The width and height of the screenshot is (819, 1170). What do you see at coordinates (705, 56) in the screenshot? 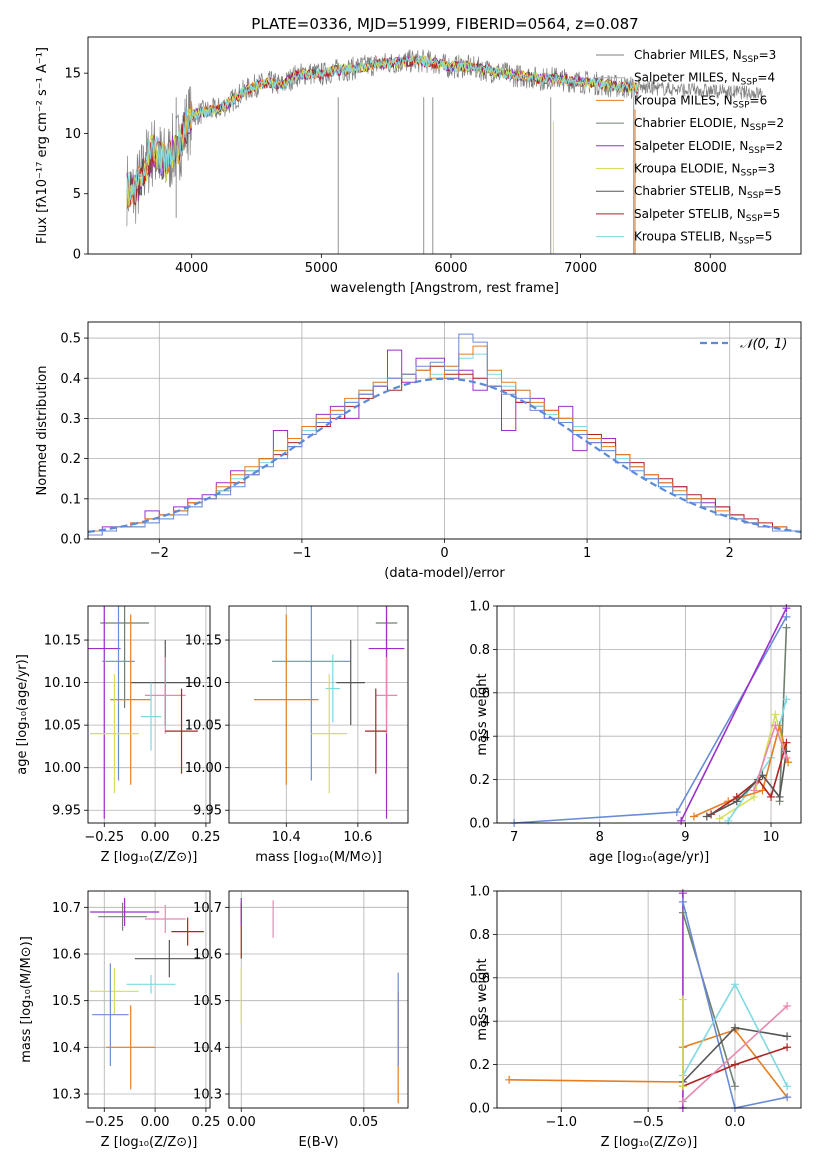
I see `legend-label: Chabrier MILES, NSSP=3` at bounding box center [705, 56].